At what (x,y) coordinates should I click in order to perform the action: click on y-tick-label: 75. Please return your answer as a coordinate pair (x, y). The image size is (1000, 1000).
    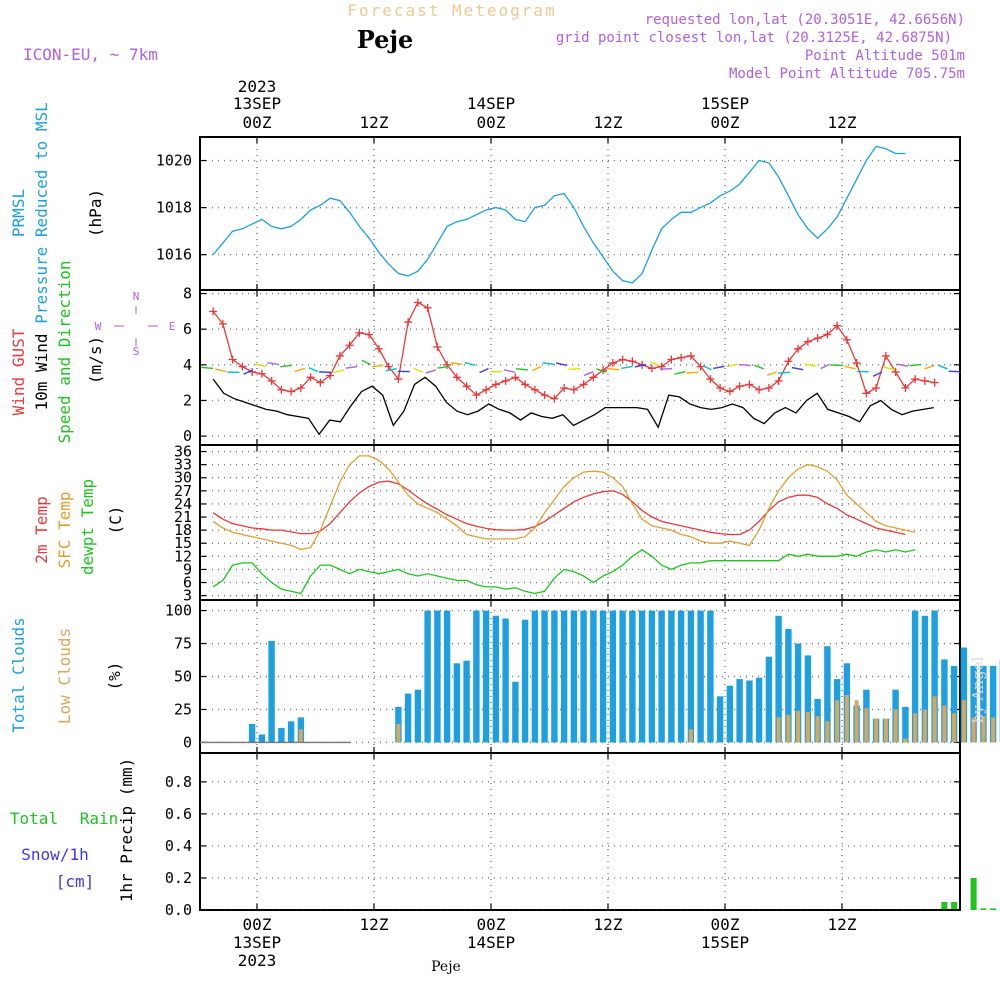
    Looking at the image, I should click on (183, 644).